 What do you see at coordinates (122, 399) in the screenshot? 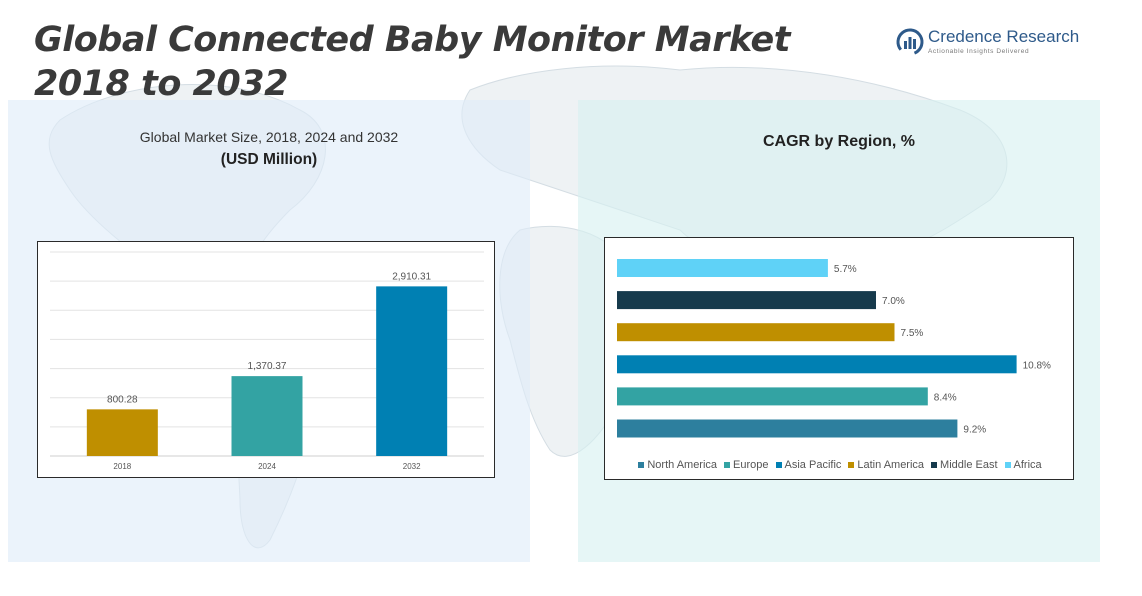
I see `data-label-2018: 800.28` at bounding box center [122, 399].